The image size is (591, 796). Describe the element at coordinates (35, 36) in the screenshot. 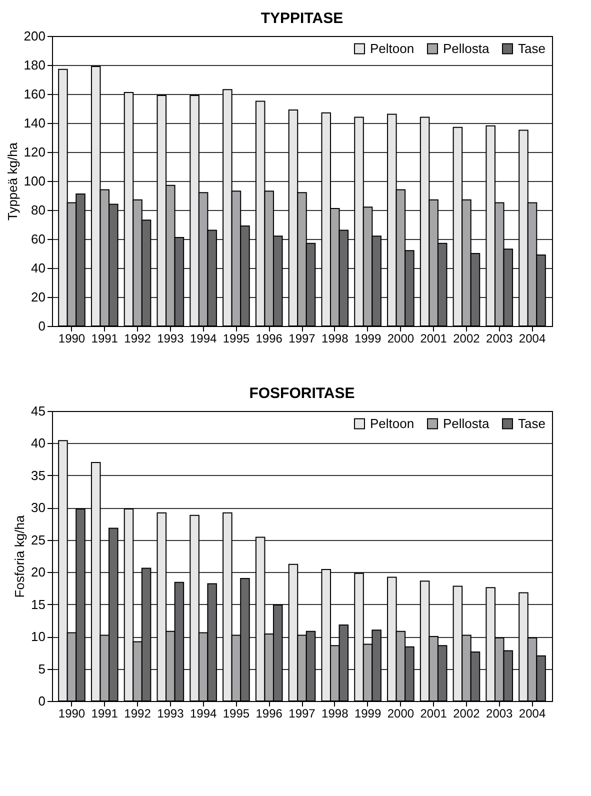

I see `y-tick-label: 200` at that location.